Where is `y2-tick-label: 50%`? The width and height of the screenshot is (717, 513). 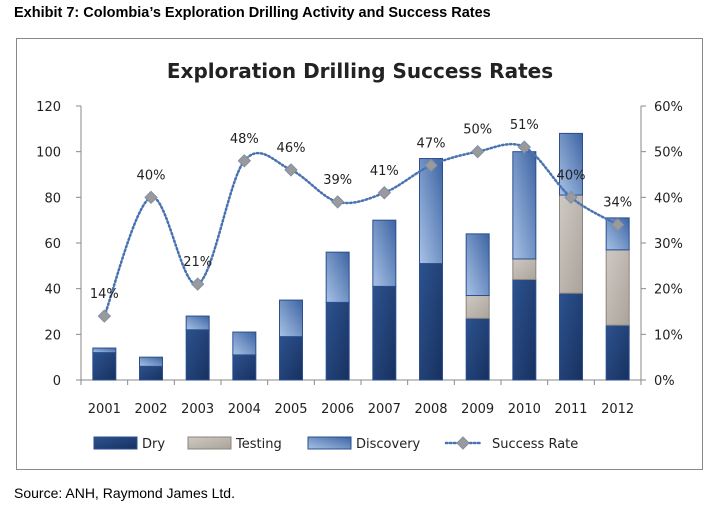
y2-tick-label: 50% is located at coordinates (668, 153).